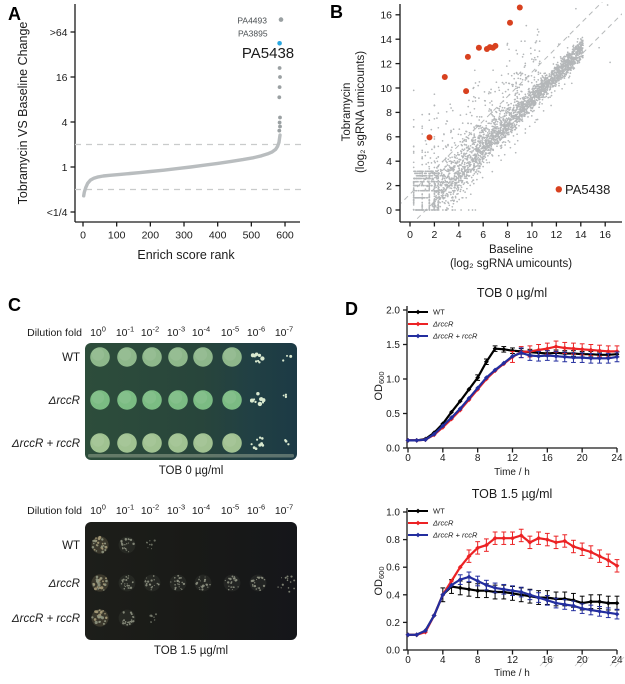  What do you see at coordinates (347, 112) in the screenshot?
I see `panelB-y-axis-title-line1: Tobramycin` at bounding box center [347, 112].